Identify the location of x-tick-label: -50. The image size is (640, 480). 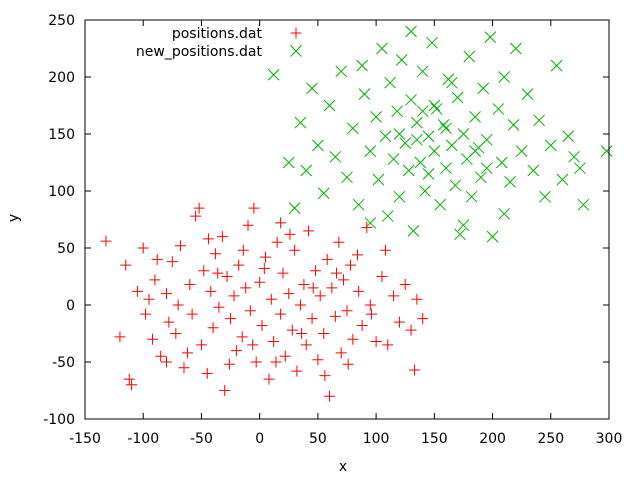
(201, 439).